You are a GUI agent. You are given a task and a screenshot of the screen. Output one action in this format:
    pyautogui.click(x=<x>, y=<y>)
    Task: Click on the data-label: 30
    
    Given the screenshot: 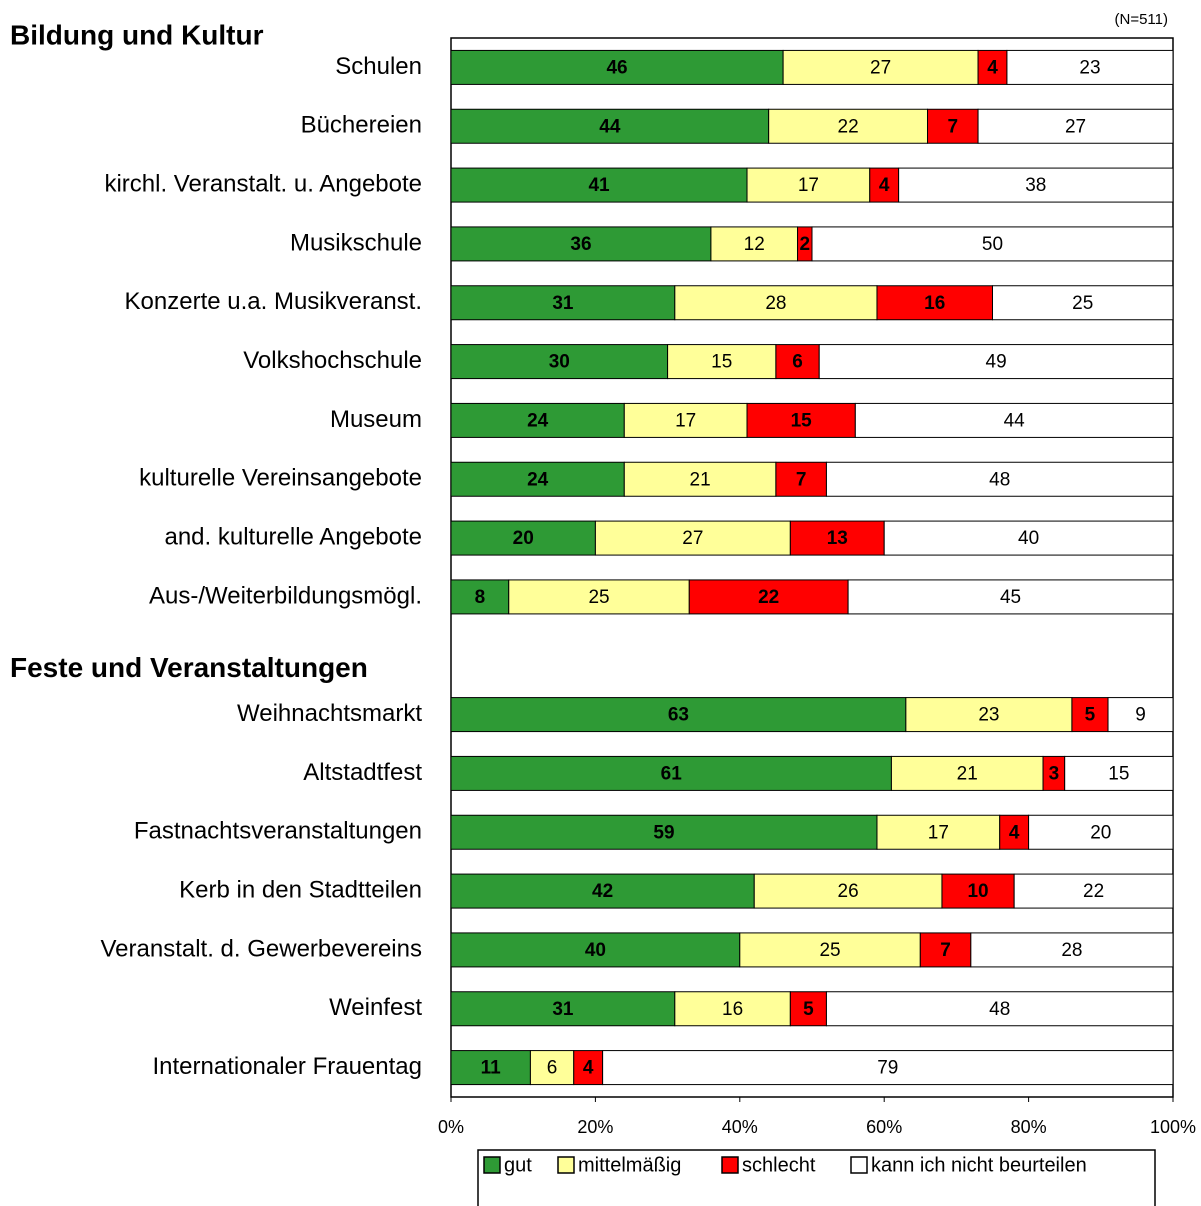 What is the action you would take?
    pyautogui.click(x=559, y=362)
    